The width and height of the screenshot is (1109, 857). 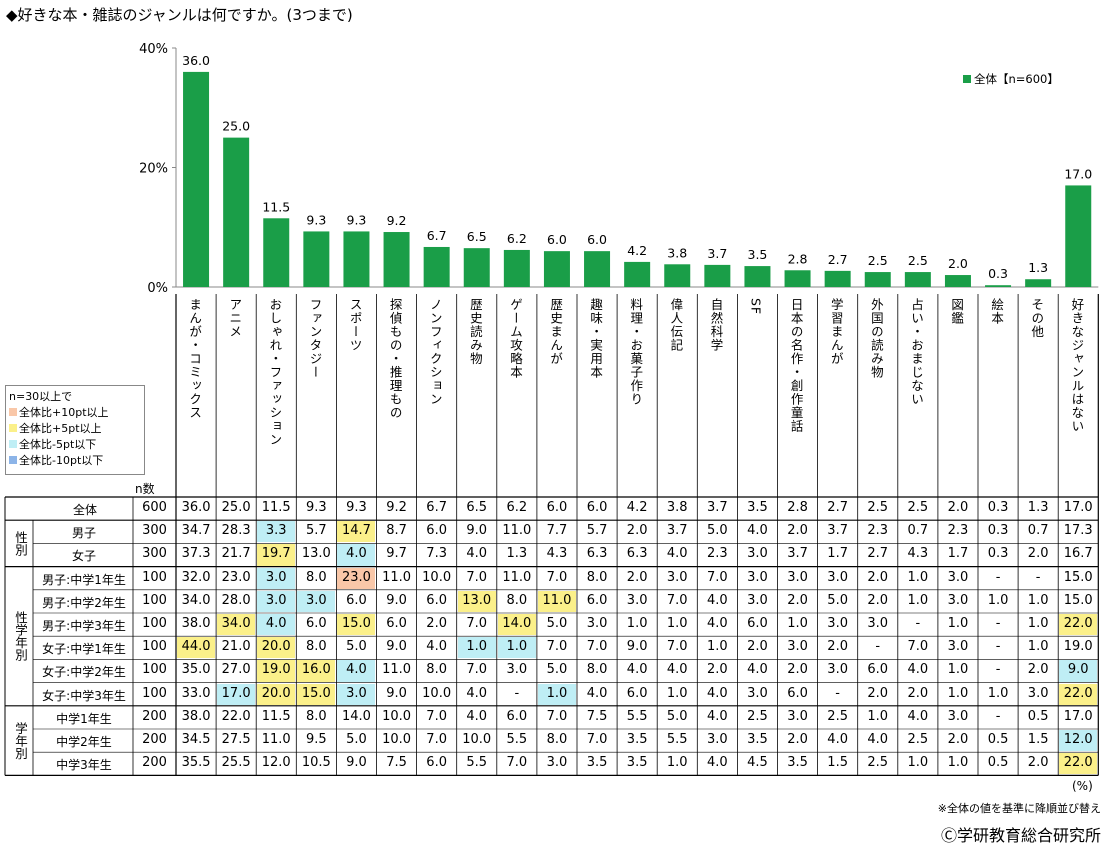 I want to click on table-cell: 6.7, so click(x=436, y=507).